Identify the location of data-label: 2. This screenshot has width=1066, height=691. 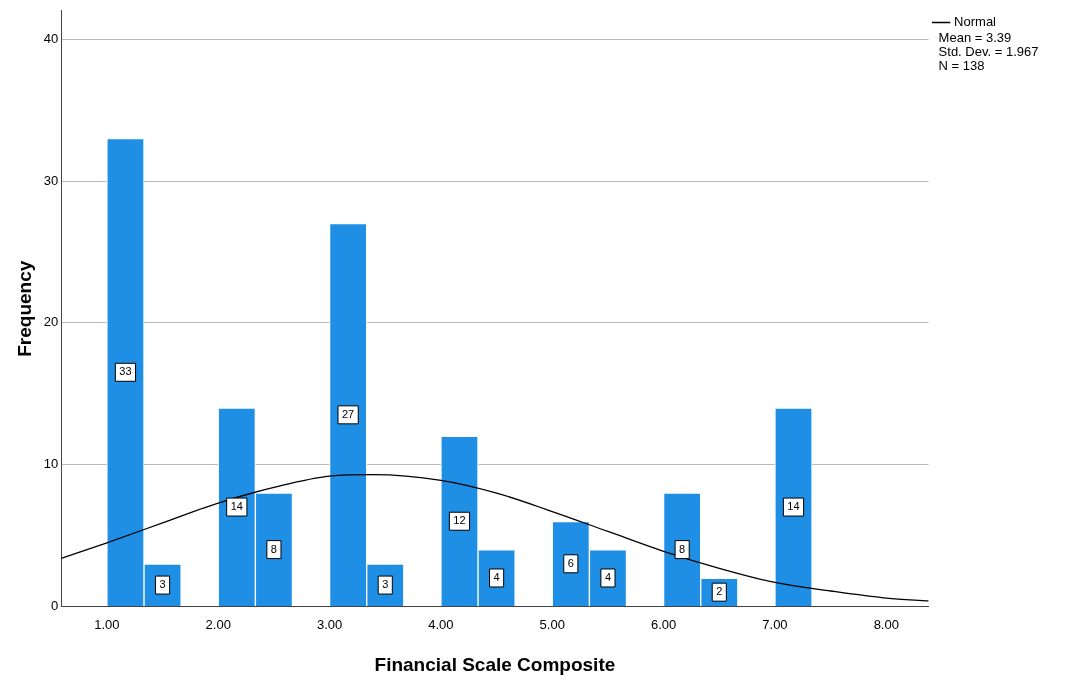
(719, 591).